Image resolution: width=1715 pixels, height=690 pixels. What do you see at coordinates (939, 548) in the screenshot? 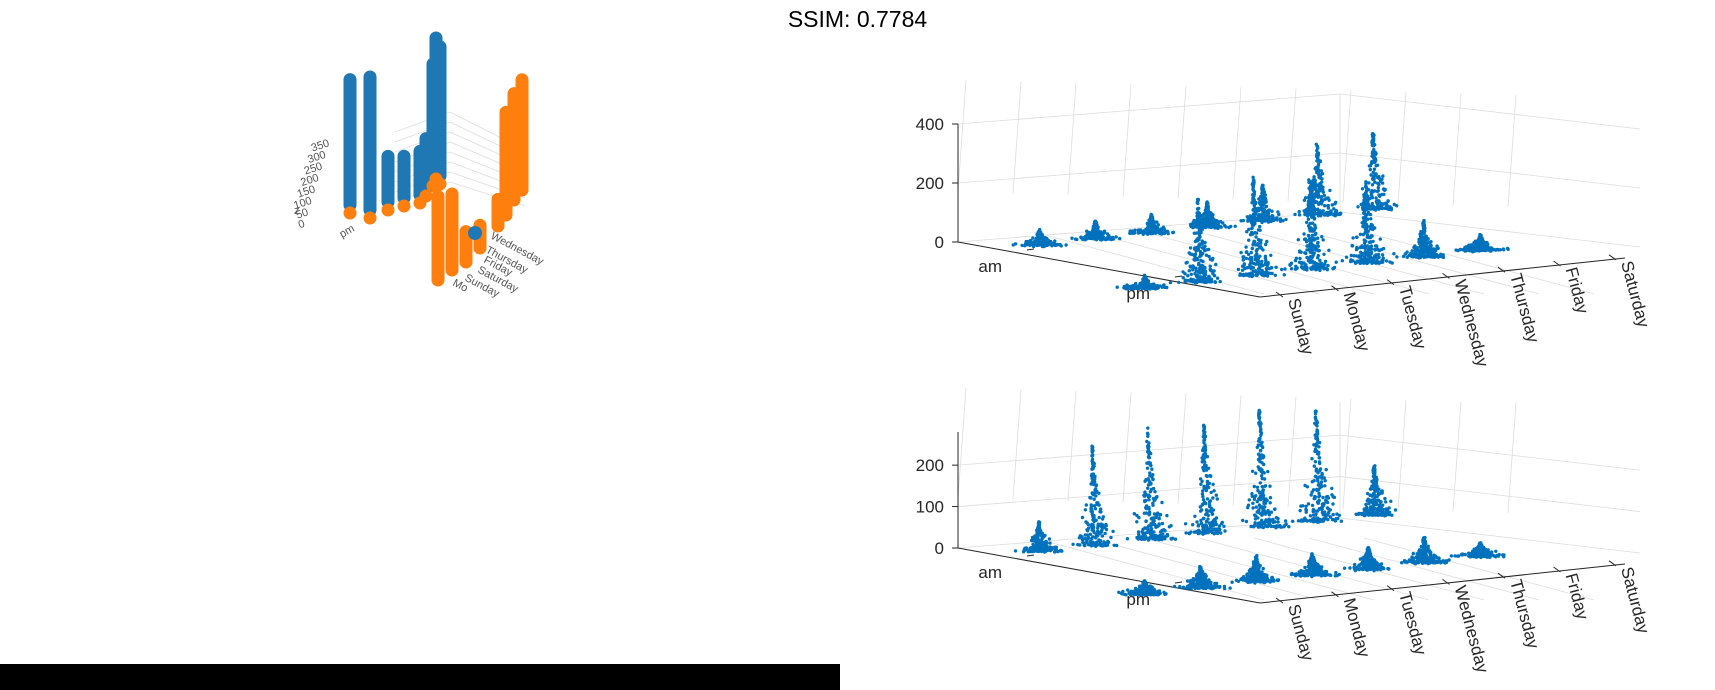
I see `z-tick-label: 0` at bounding box center [939, 548].